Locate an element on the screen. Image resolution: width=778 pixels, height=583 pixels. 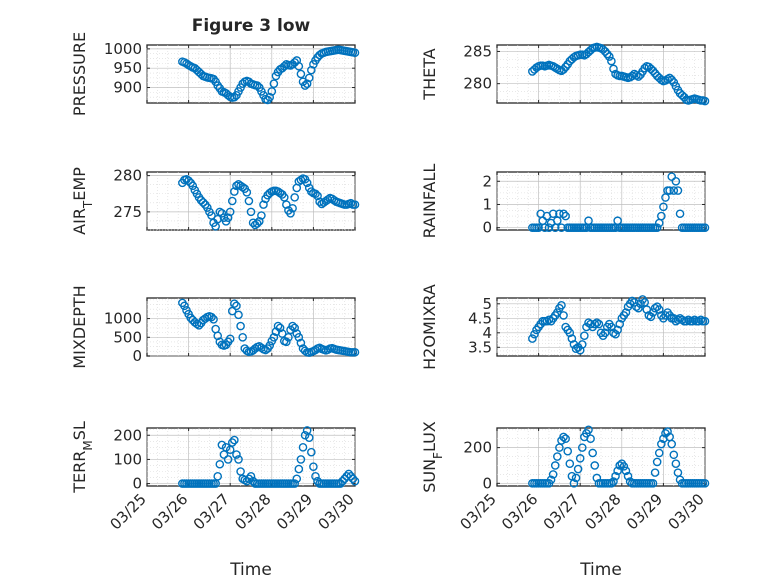
y-tick-label-mixdepth: 0 is located at coordinates (137, 356).